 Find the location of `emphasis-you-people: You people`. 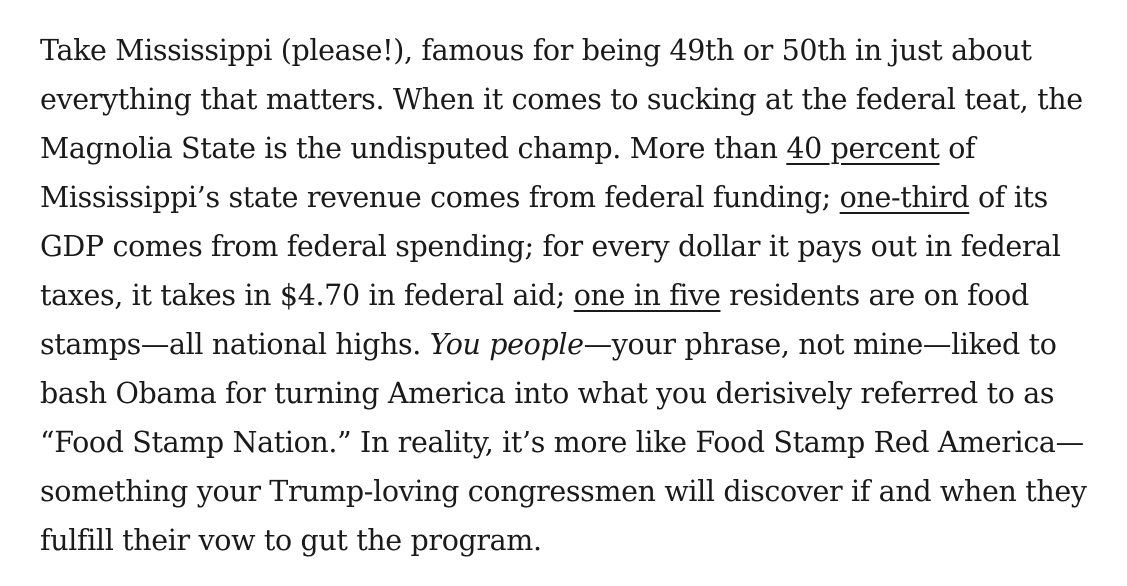

emphasis-you-people: You people is located at coordinates (506, 344).